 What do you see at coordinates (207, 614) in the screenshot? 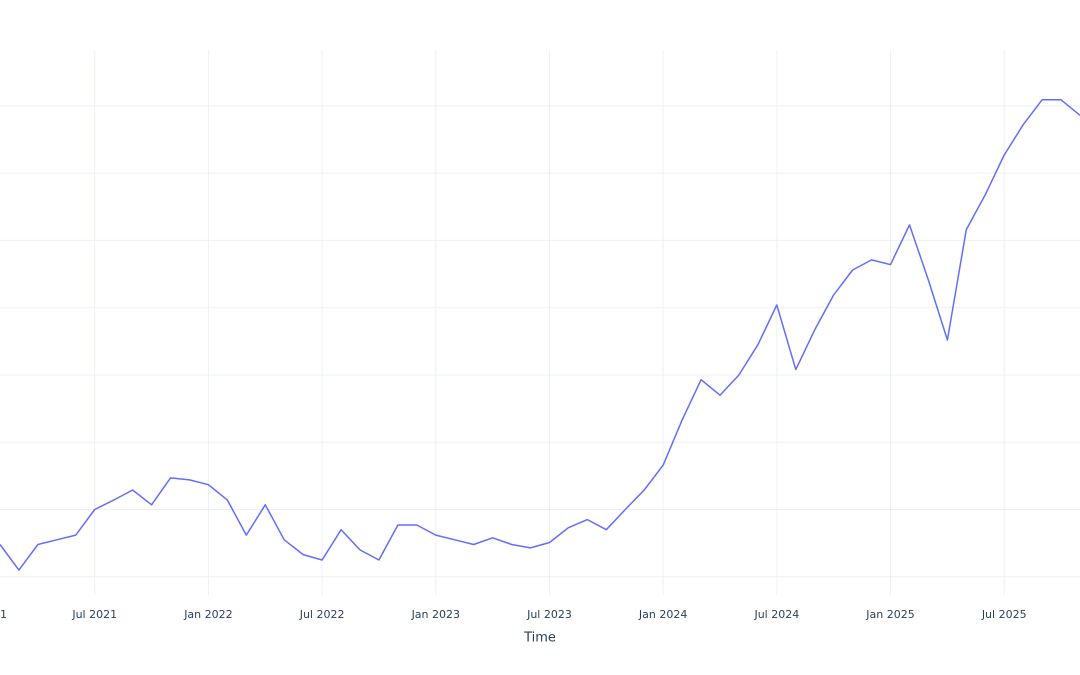
I see `x-tick-label: Jan 2022` at bounding box center [207, 614].